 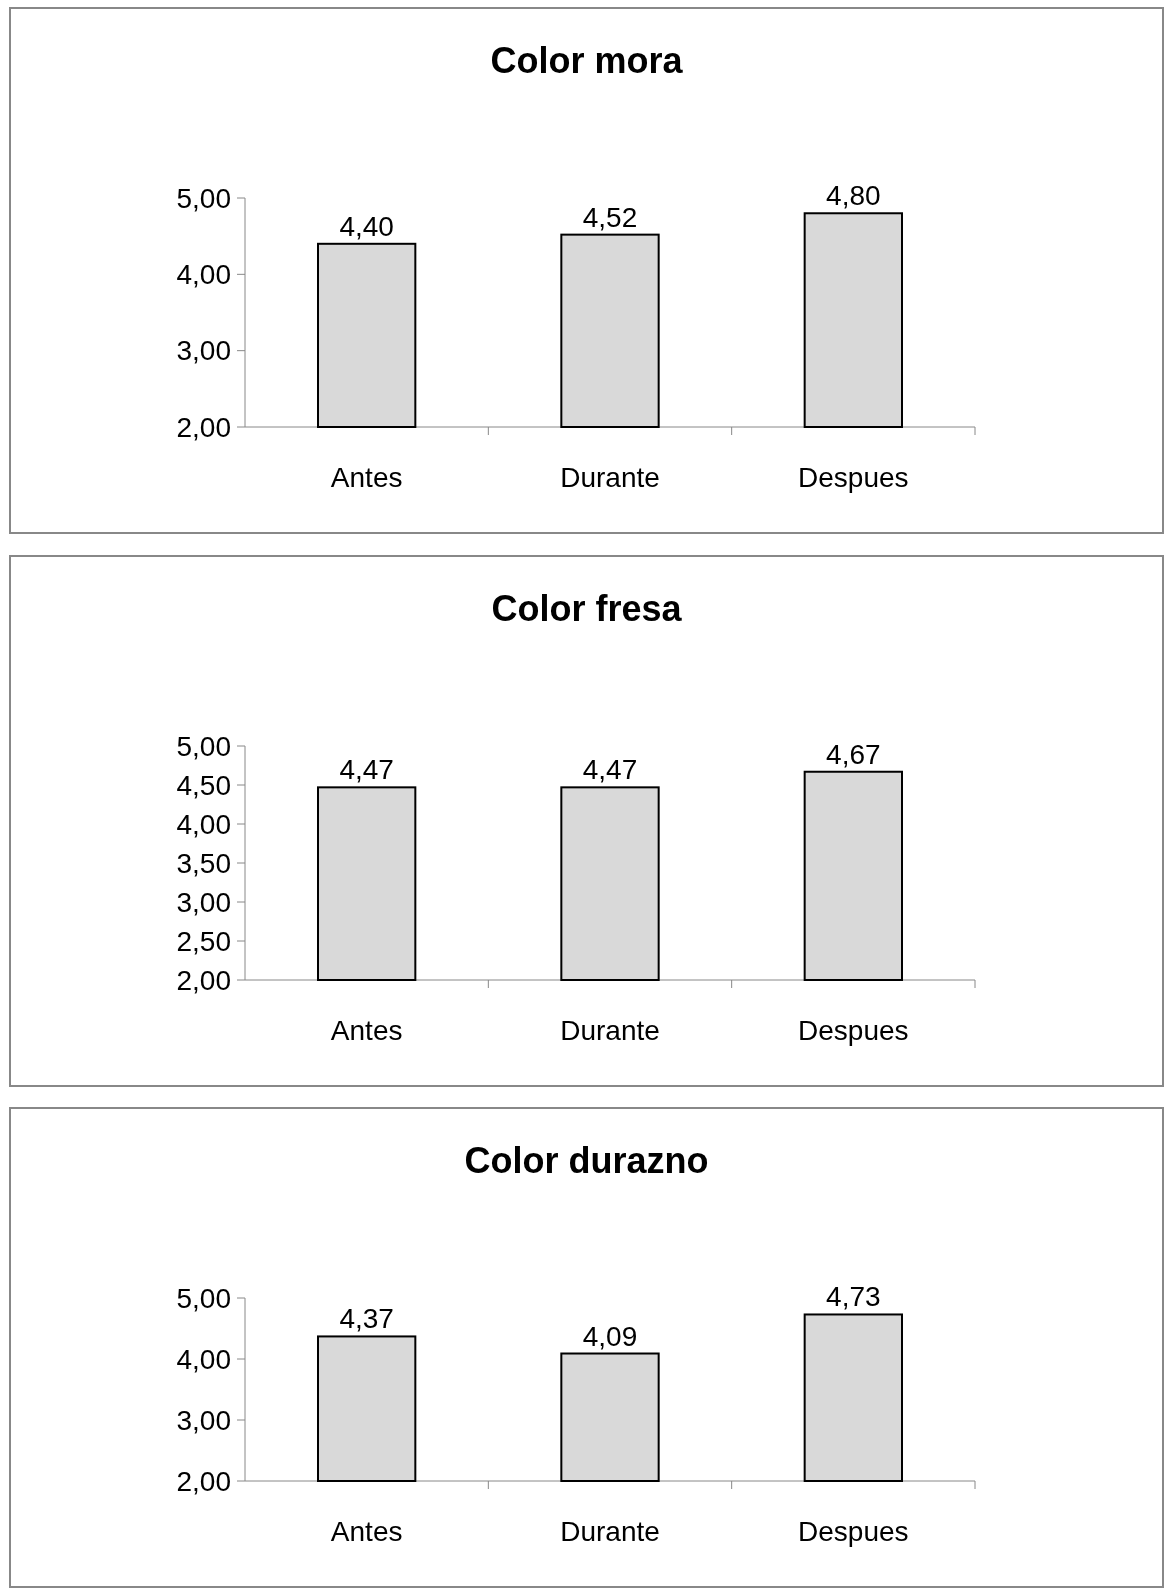 I want to click on y-tick-label: 4,50, so click(x=203, y=785).